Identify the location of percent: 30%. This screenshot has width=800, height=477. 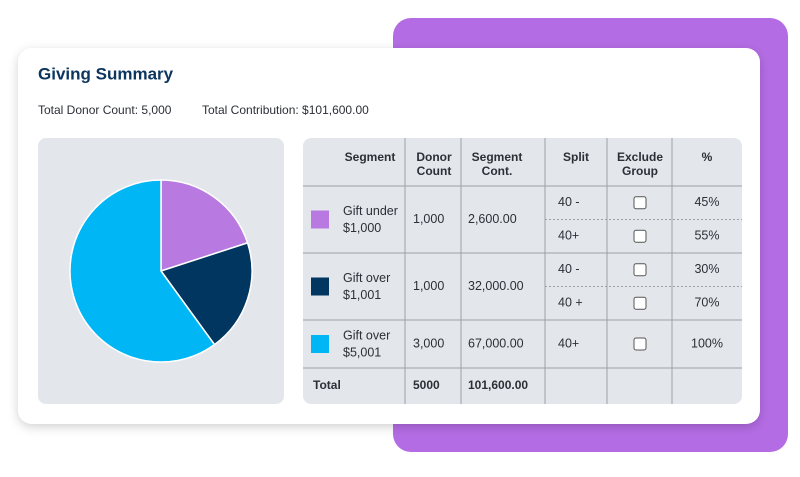
(706, 269).